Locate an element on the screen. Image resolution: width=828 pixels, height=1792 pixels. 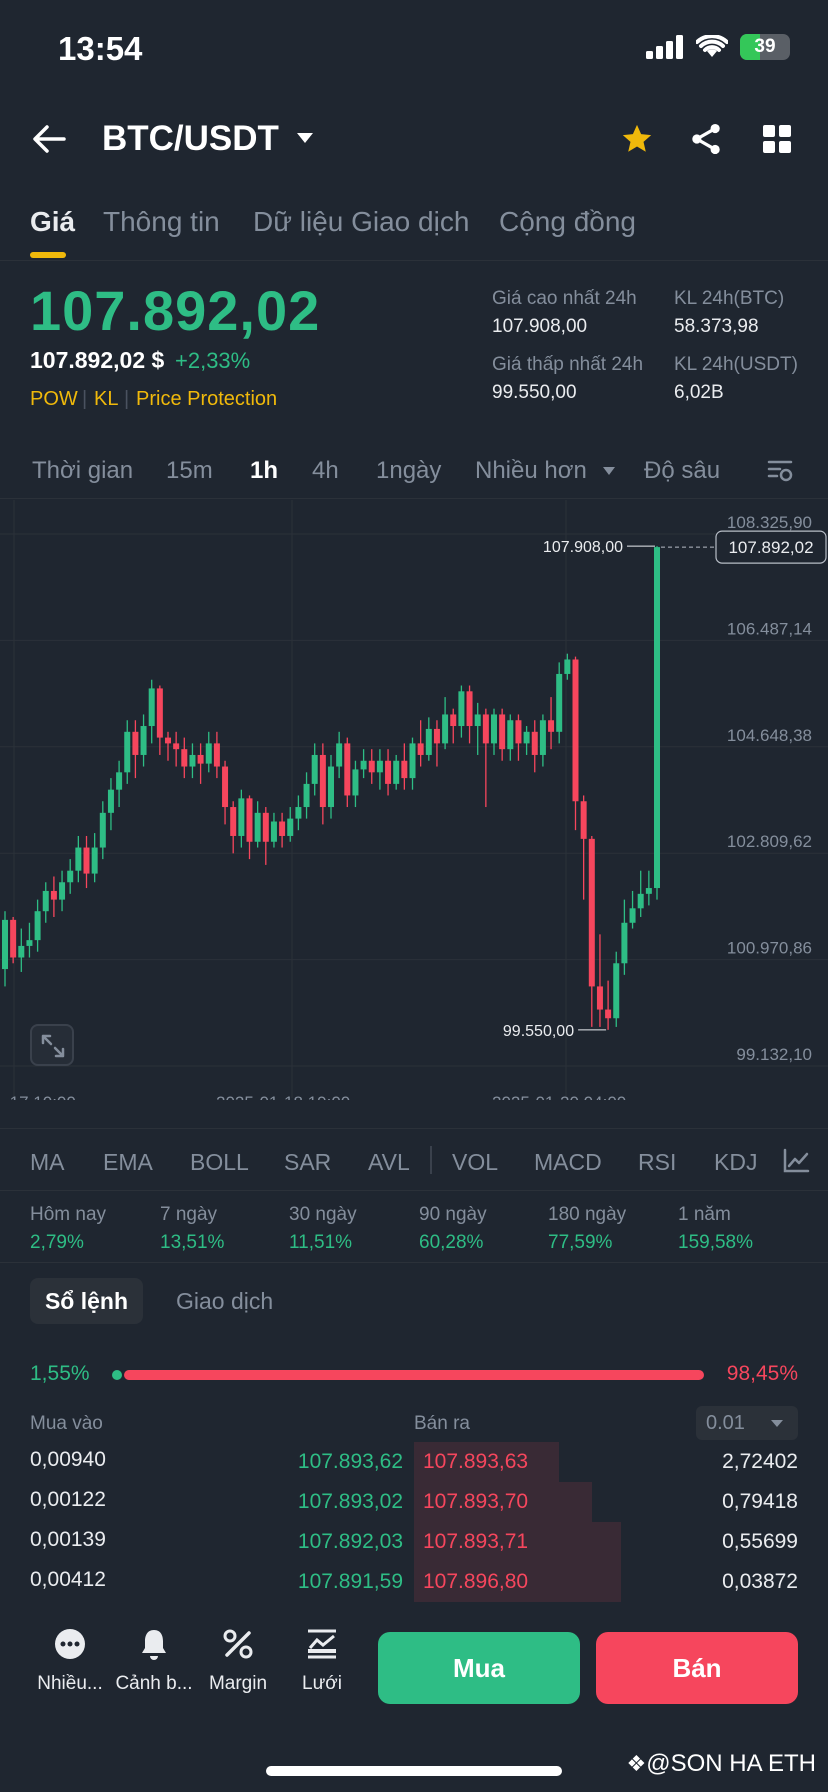
perf-value: 60,28% is located at coordinates (451, 1242).